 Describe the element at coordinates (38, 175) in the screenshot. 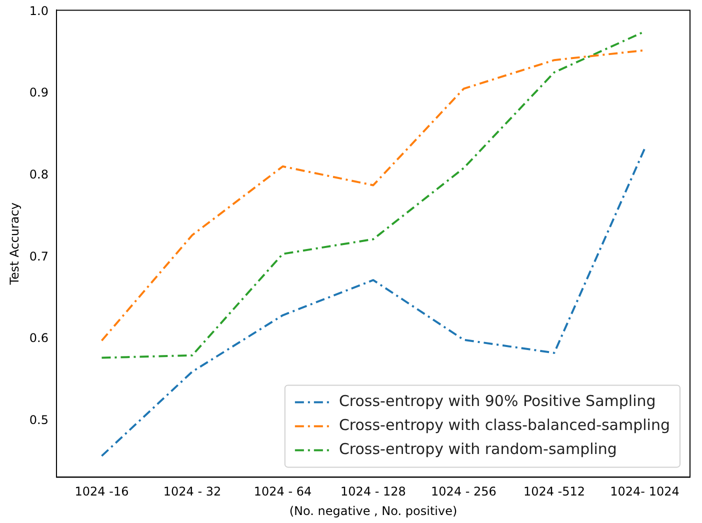

I see `y-tick-label: 0.8` at that location.